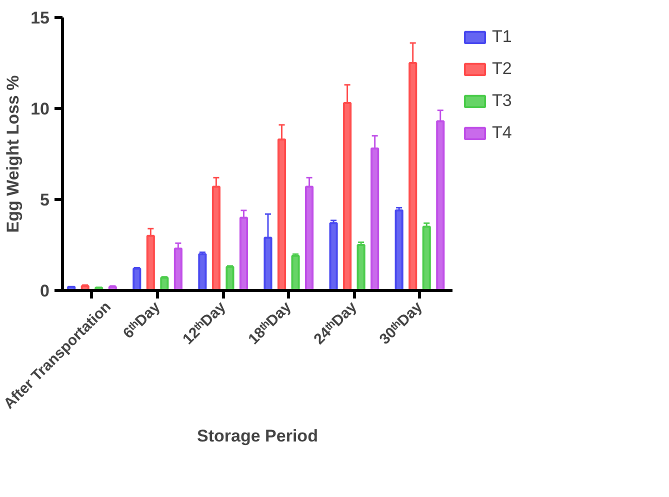 The width and height of the screenshot is (669, 497). I want to click on legend-label: T2, so click(502, 69).